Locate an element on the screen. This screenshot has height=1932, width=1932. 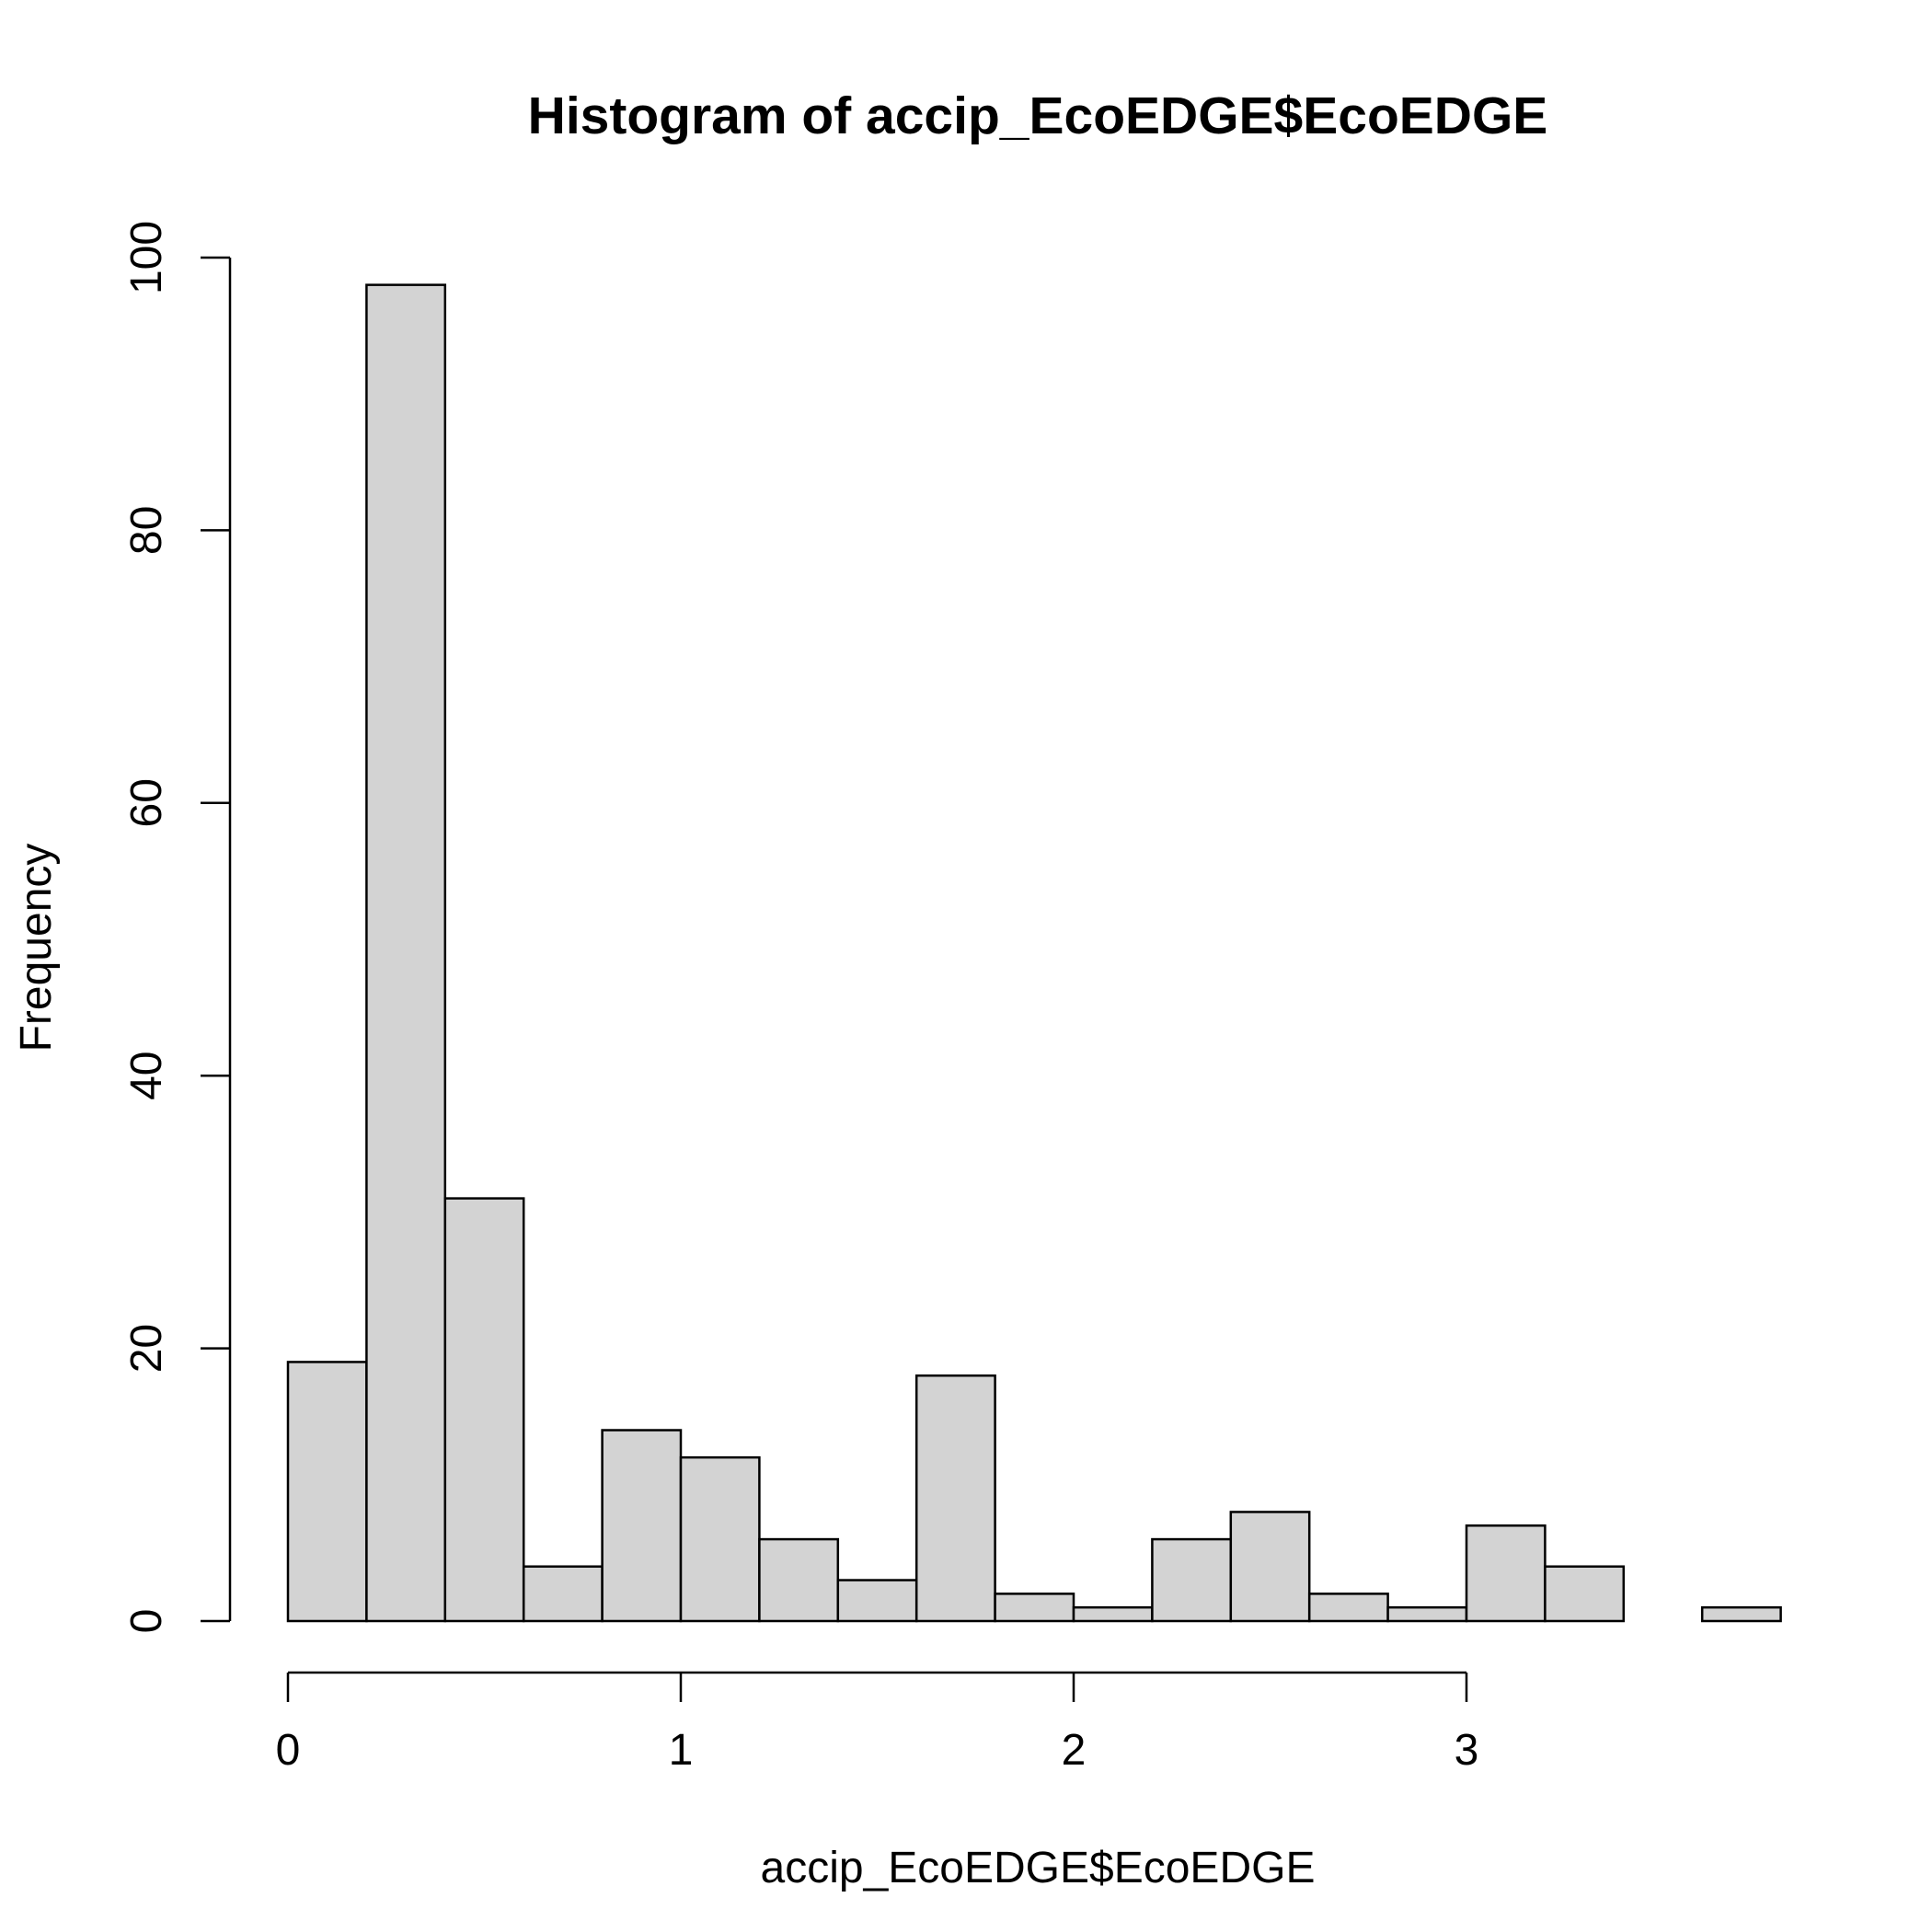
y-tick-label: 60 is located at coordinates (146, 802).